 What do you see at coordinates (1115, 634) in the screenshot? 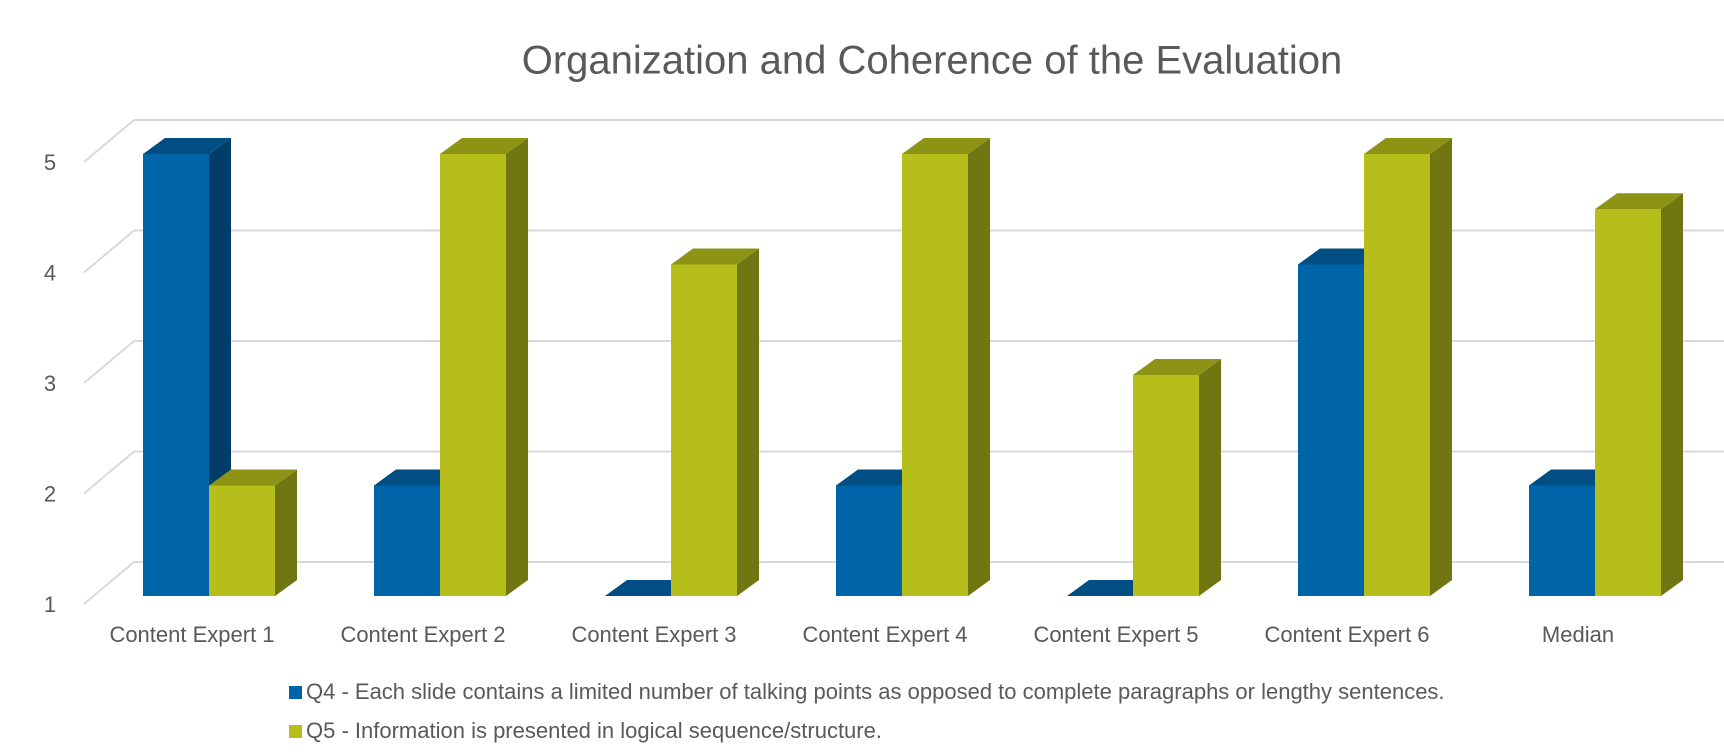
I see `x-tick-label: Content Expert 5` at bounding box center [1115, 634].